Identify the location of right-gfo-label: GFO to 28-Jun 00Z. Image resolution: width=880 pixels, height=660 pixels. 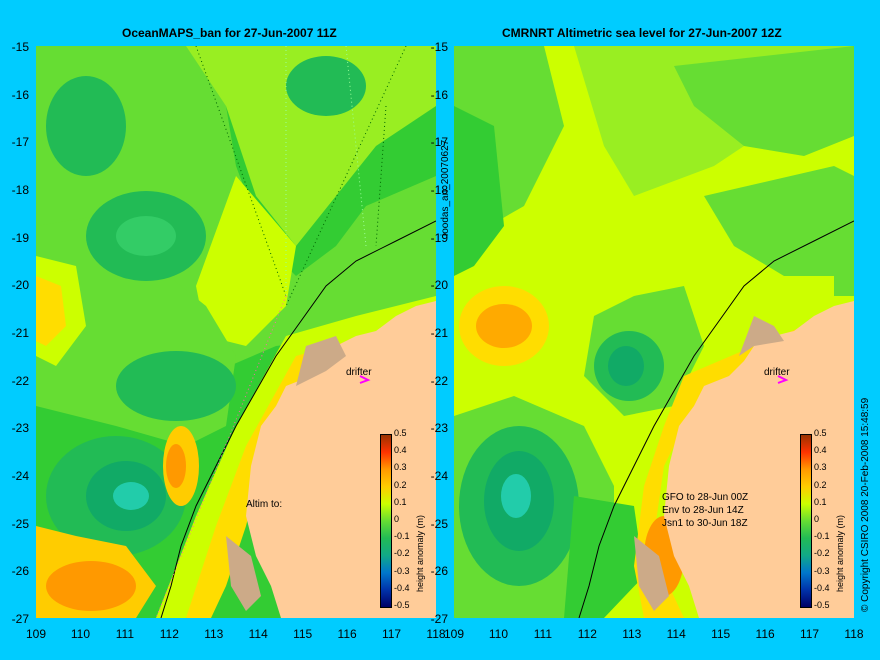
(705, 497).